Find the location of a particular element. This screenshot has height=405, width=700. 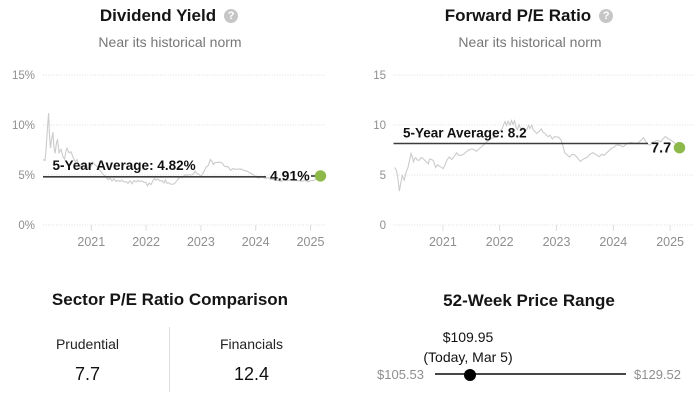

svg-text: 5-Year Average: 4.82% is located at coordinates (124, 165).